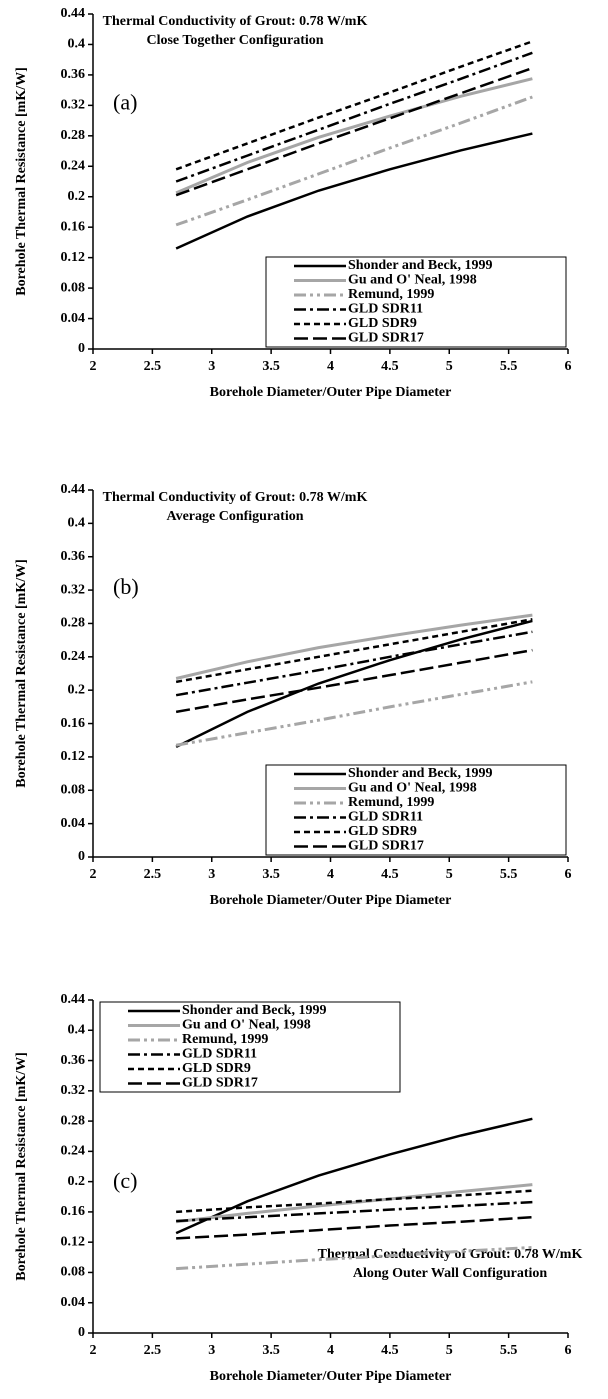 Image resolution: width=608 pixels, height=1399 pixels. What do you see at coordinates (382, 323) in the screenshot?
I see `legend-label: GLD SDR9` at bounding box center [382, 323].